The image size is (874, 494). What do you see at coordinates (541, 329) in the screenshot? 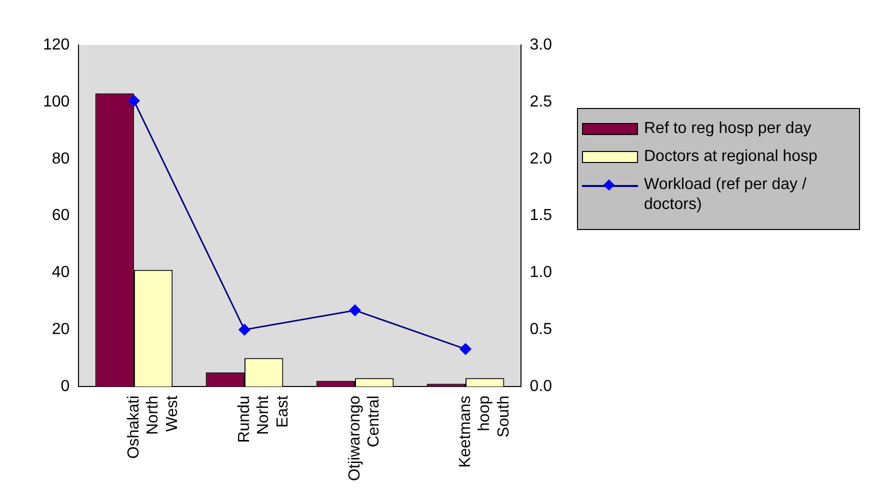
I see `y2-tick-label: 0.5` at bounding box center [541, 329].